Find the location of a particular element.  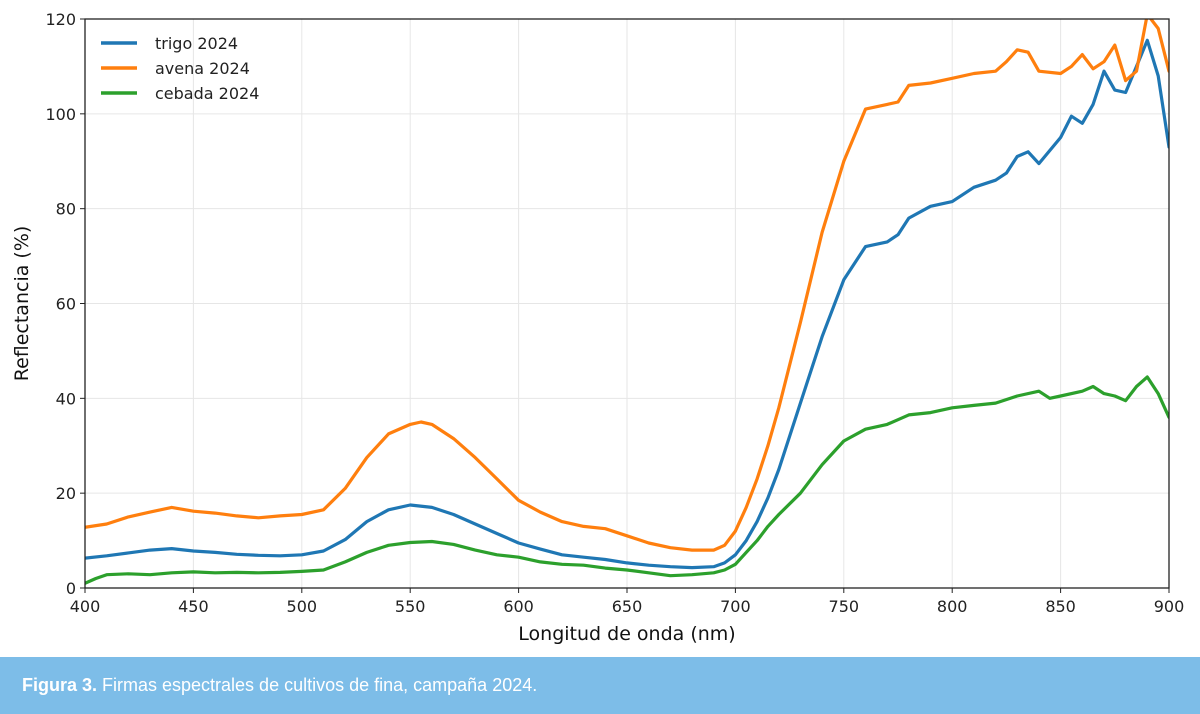

y-tick-label: 100 is located at coordinates (60, 114).